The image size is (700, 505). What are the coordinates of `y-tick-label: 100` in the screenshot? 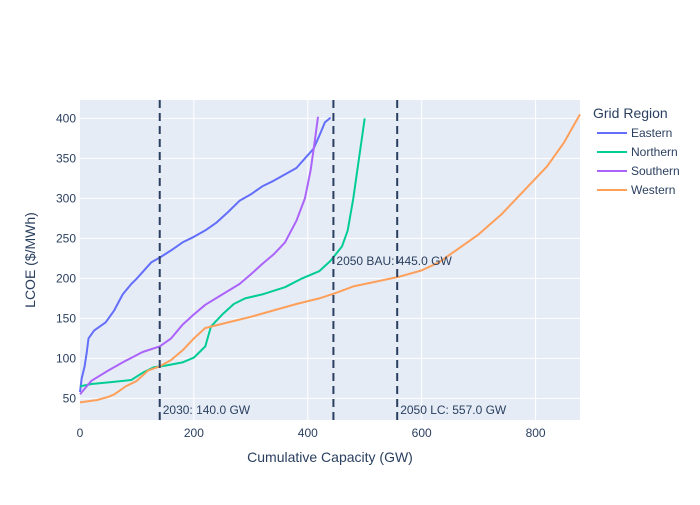 It's located at (66, 358).